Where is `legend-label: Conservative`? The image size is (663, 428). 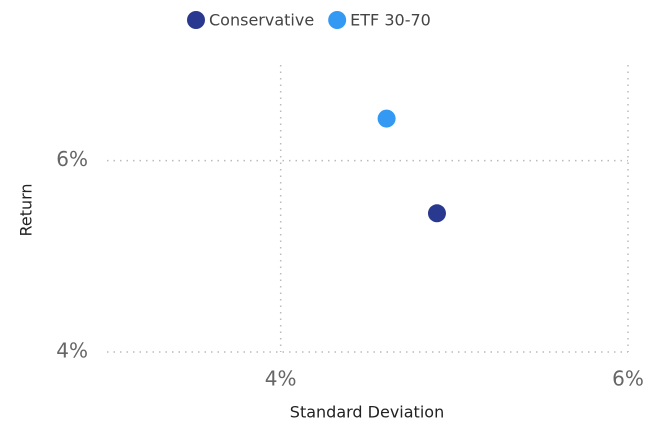 legend-label: Conservative is located at coordinates (261, 20).